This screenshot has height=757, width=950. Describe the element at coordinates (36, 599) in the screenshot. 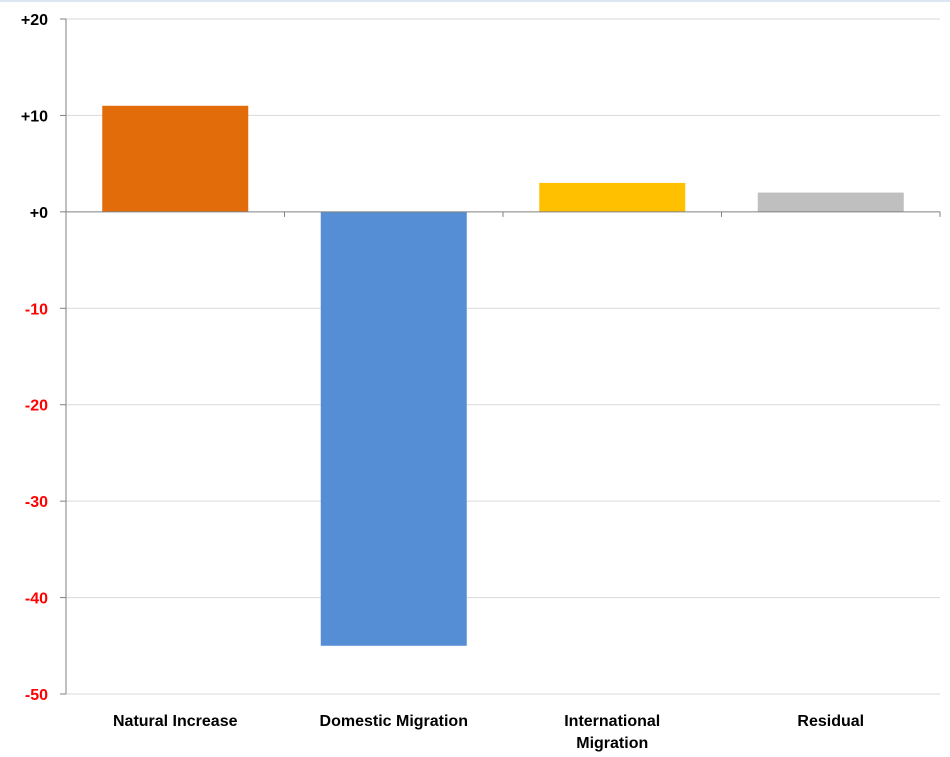

I see `y-tick-label: -40` at that location.